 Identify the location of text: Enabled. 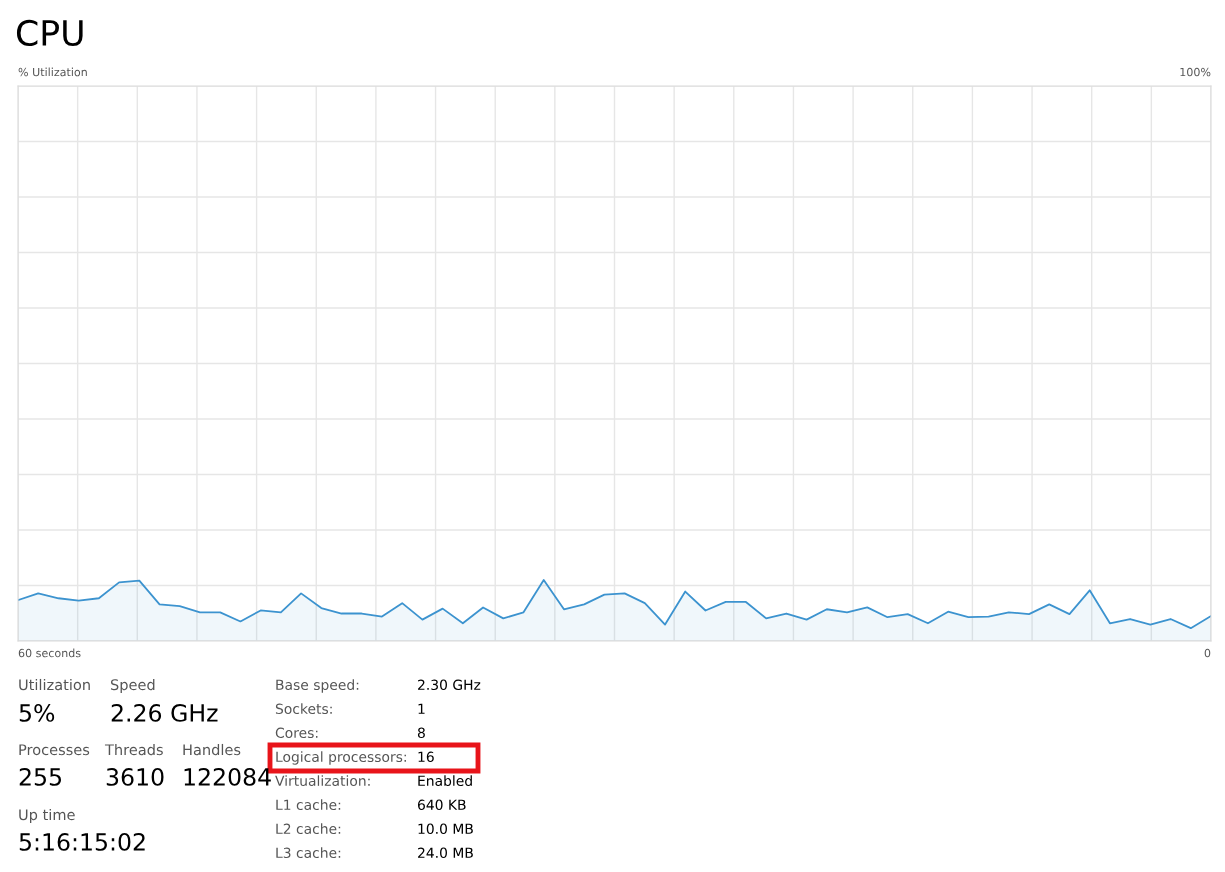
(445, 781).